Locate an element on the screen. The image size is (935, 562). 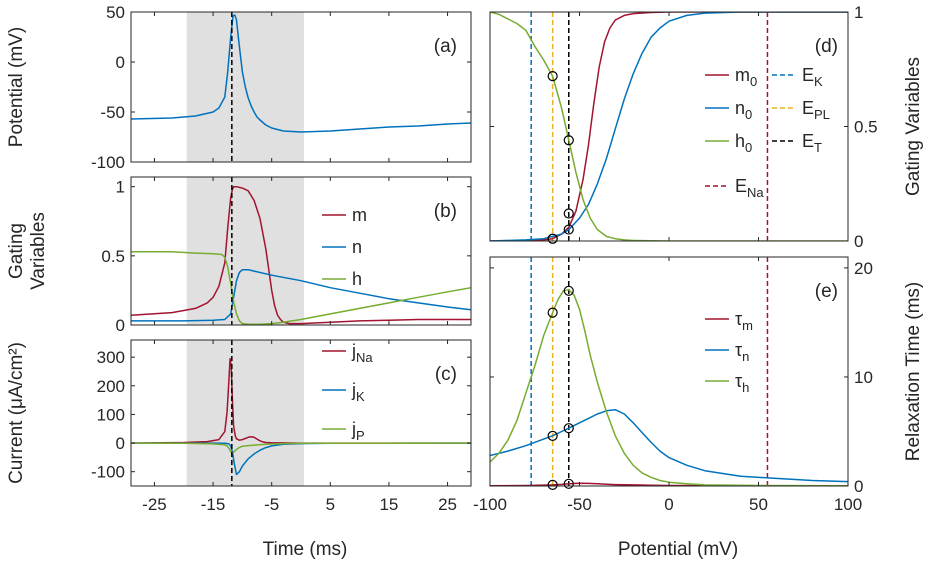
panel-label: (c) is located at coordinates (446, 374).